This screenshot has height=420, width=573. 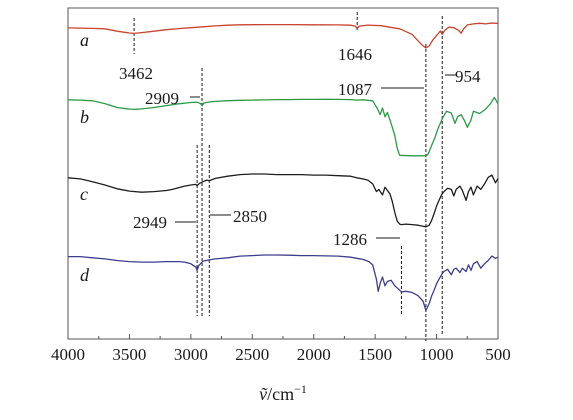 What do you see at coordinates (283, 35) in the screenshot?
I see `series-line-a` at bounding box center [283, 35].